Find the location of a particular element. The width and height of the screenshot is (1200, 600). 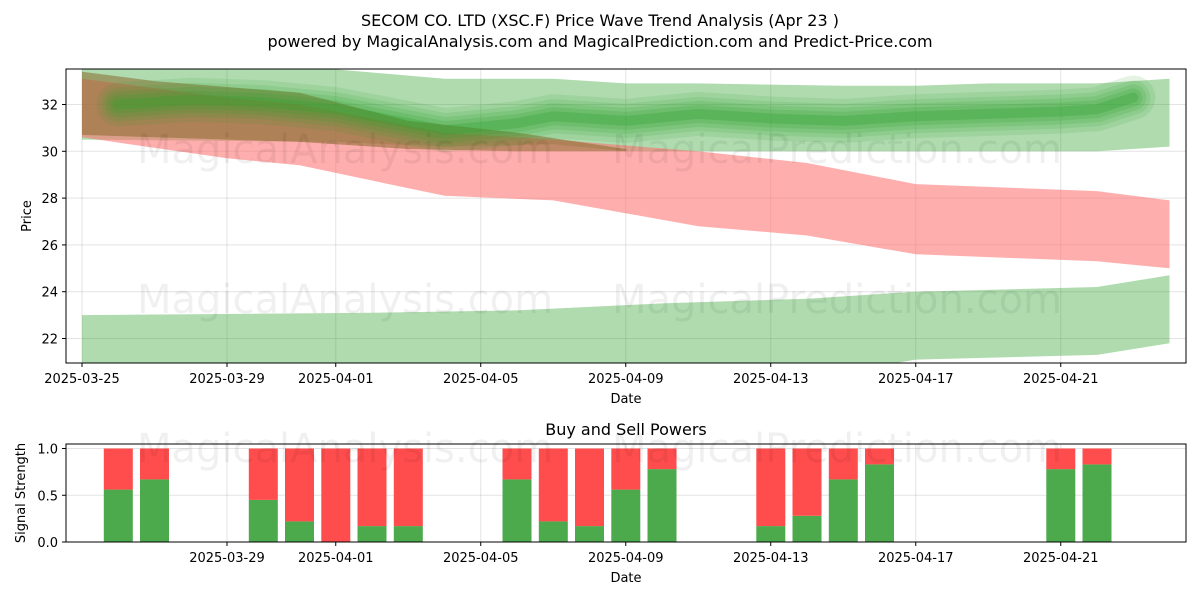

powers-bars is located at coordinates (607, 495).